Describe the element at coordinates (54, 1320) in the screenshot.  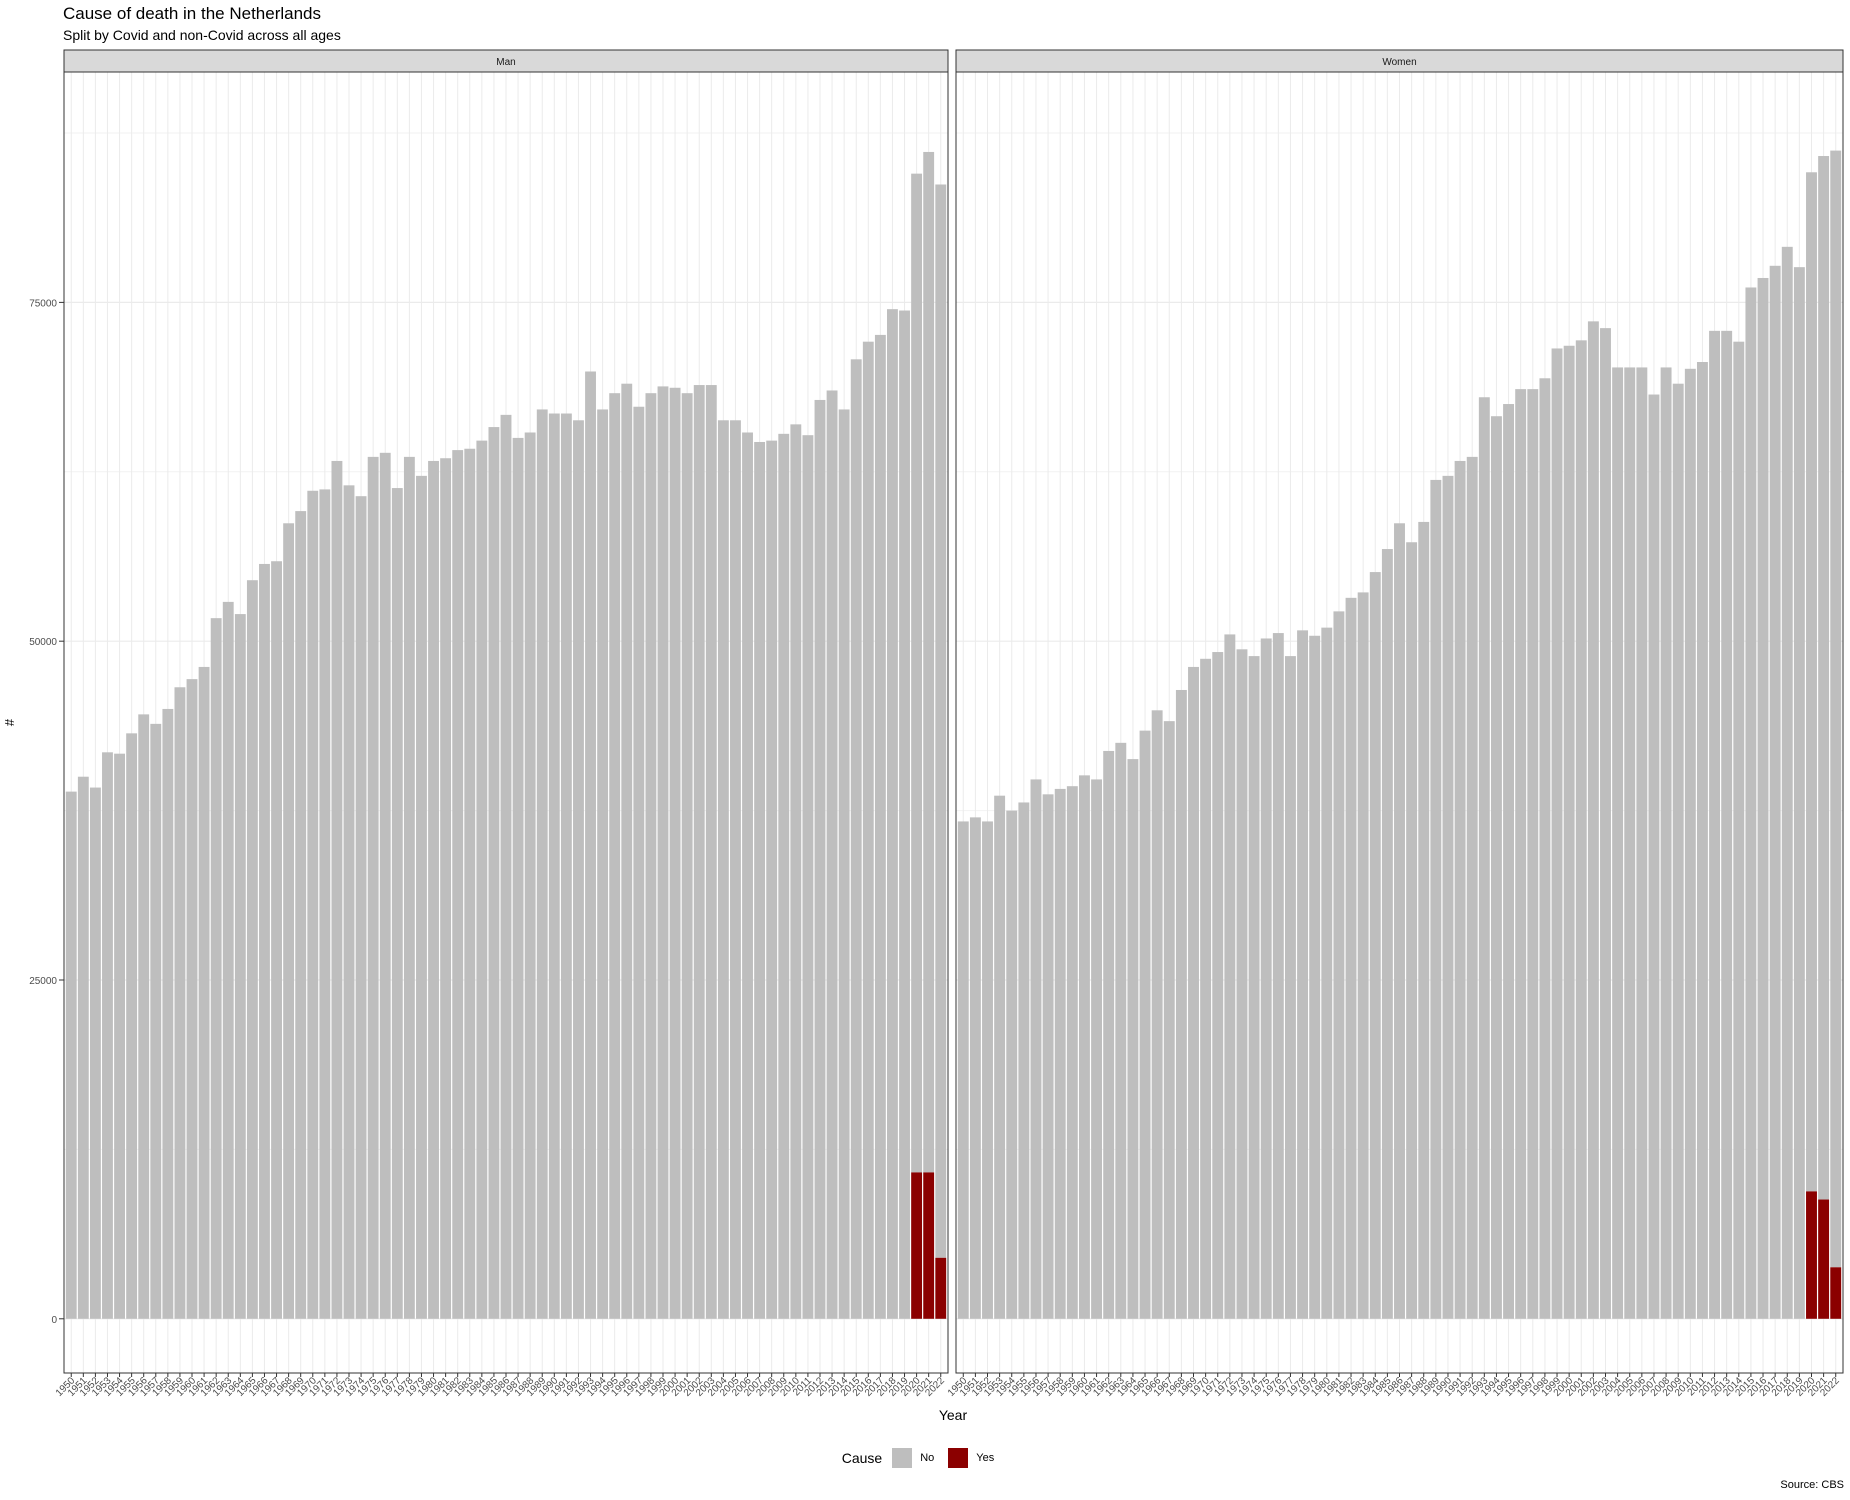
I see `y-tick-label: 0` at that location.